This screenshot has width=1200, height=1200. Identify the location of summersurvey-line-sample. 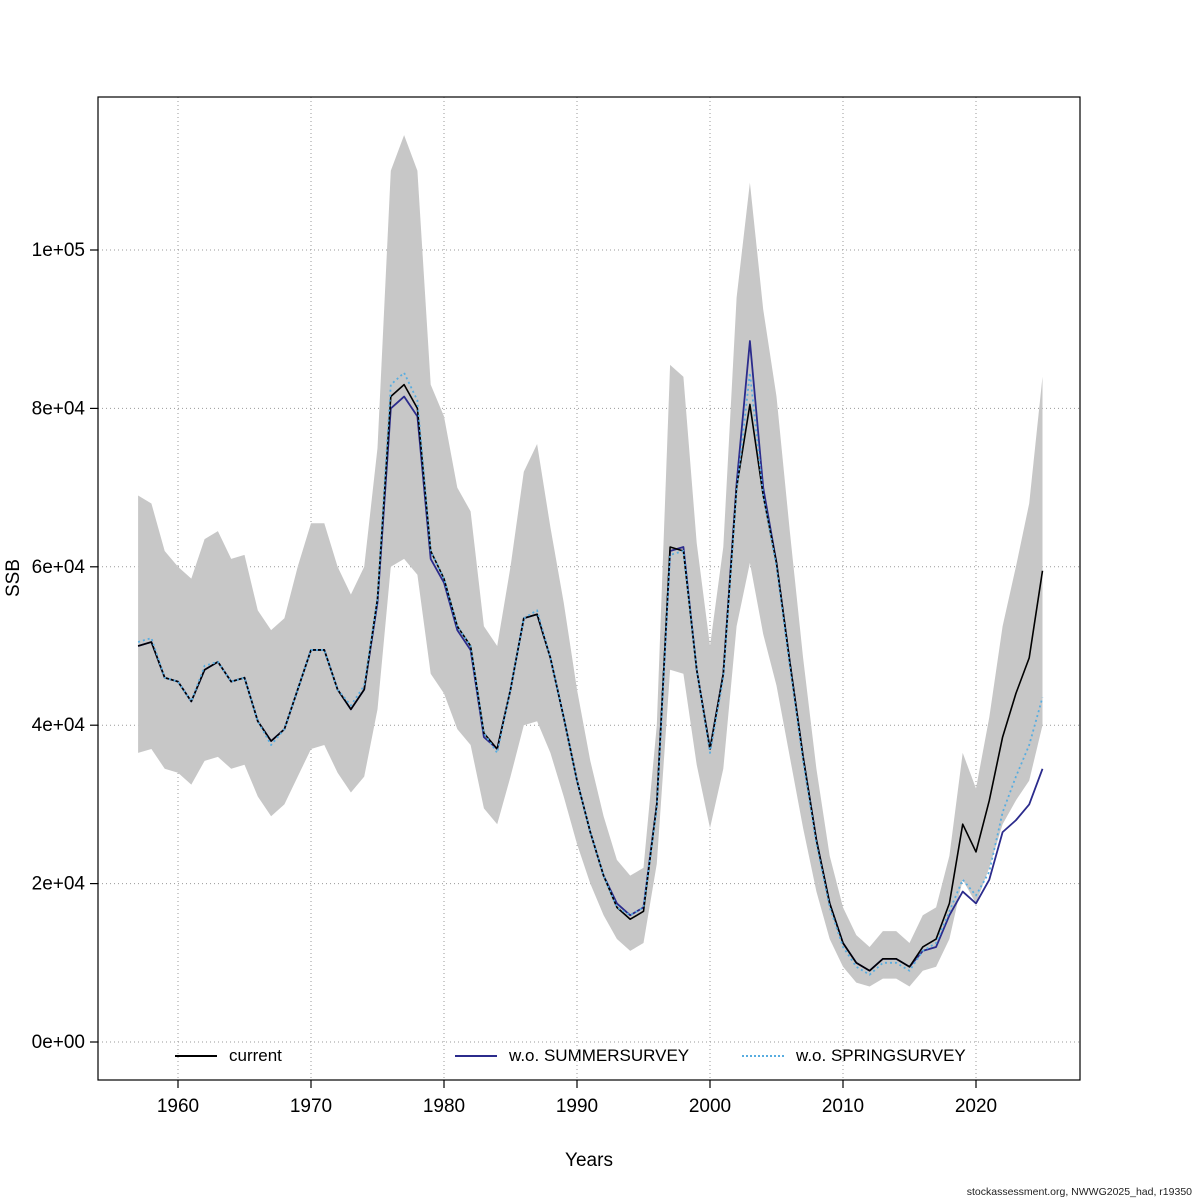
(476, 1056).